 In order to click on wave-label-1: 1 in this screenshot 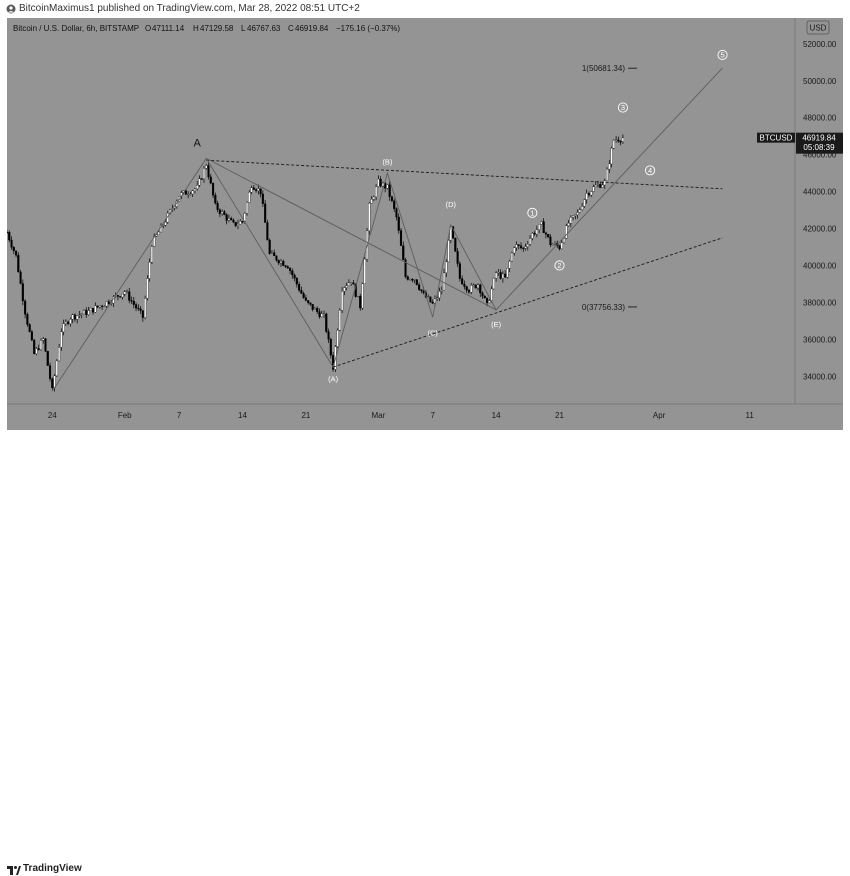, I will do `click(532, 212)`.